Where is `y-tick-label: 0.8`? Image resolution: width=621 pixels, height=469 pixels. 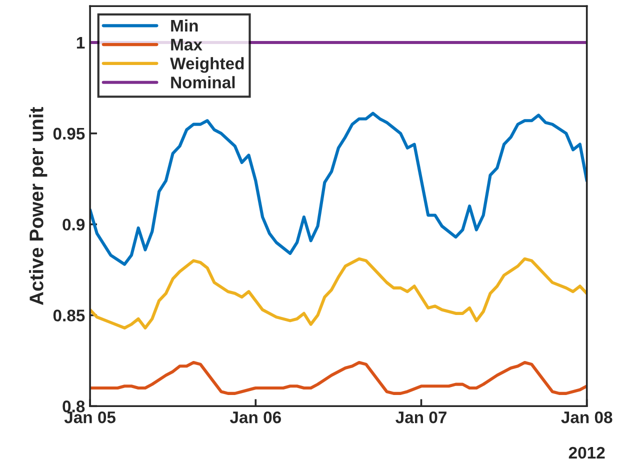 y-tick-label: 0.8 is located at coordinates (73, 406).